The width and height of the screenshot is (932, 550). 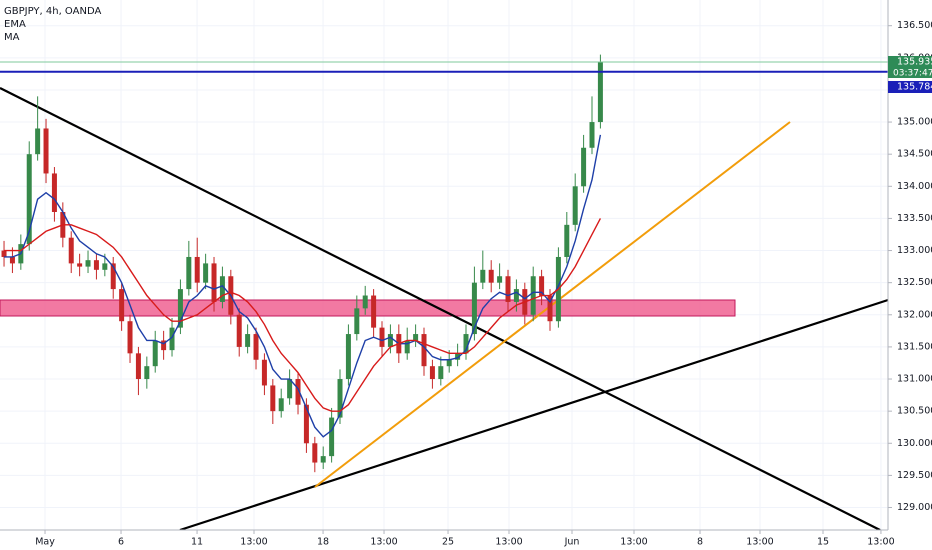 I want to click on y-tick-label: 132.500, so click(x=914, y=282).